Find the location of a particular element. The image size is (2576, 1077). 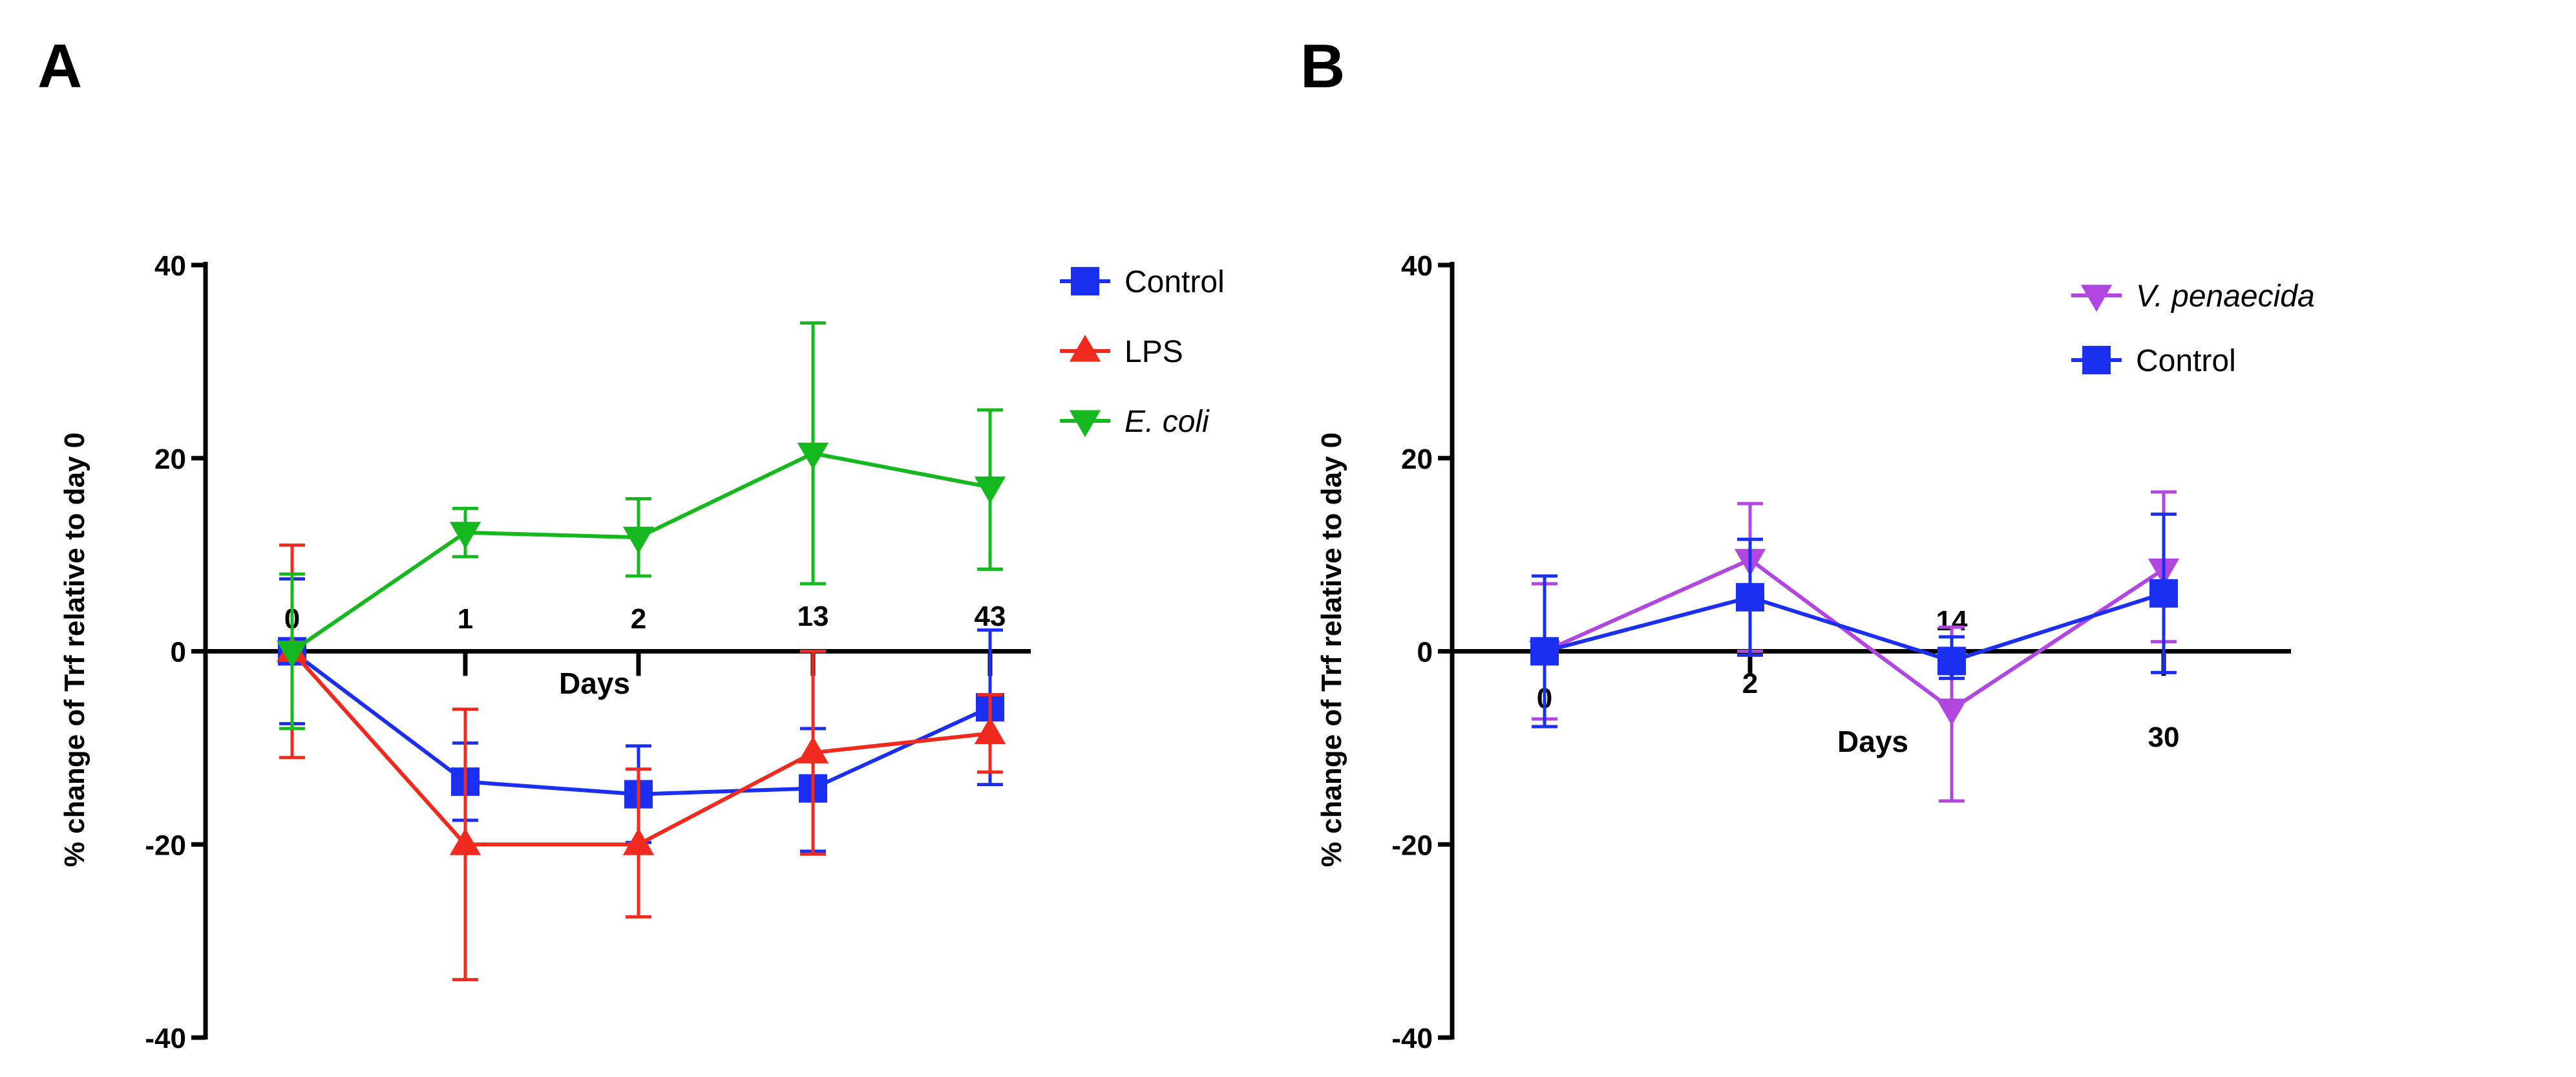

legend-item: LPS is located at coordinates (1121, 352).